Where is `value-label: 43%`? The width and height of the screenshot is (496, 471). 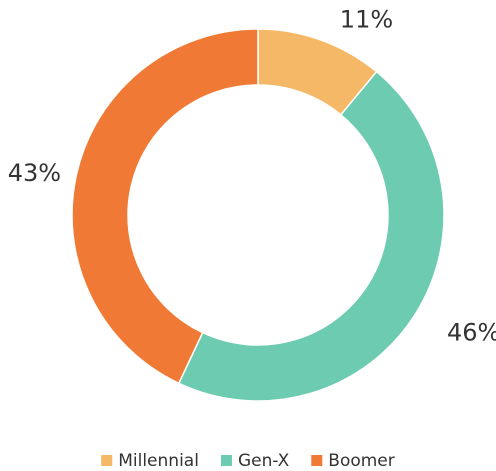 value-label: 43% is located at coordinates (34, 173).